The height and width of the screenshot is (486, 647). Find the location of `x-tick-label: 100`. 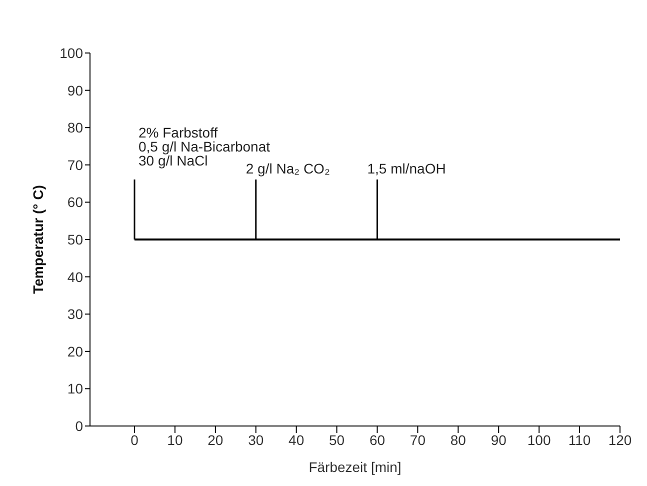

x-tick-label: 100 is located at coordinates (539, 440).